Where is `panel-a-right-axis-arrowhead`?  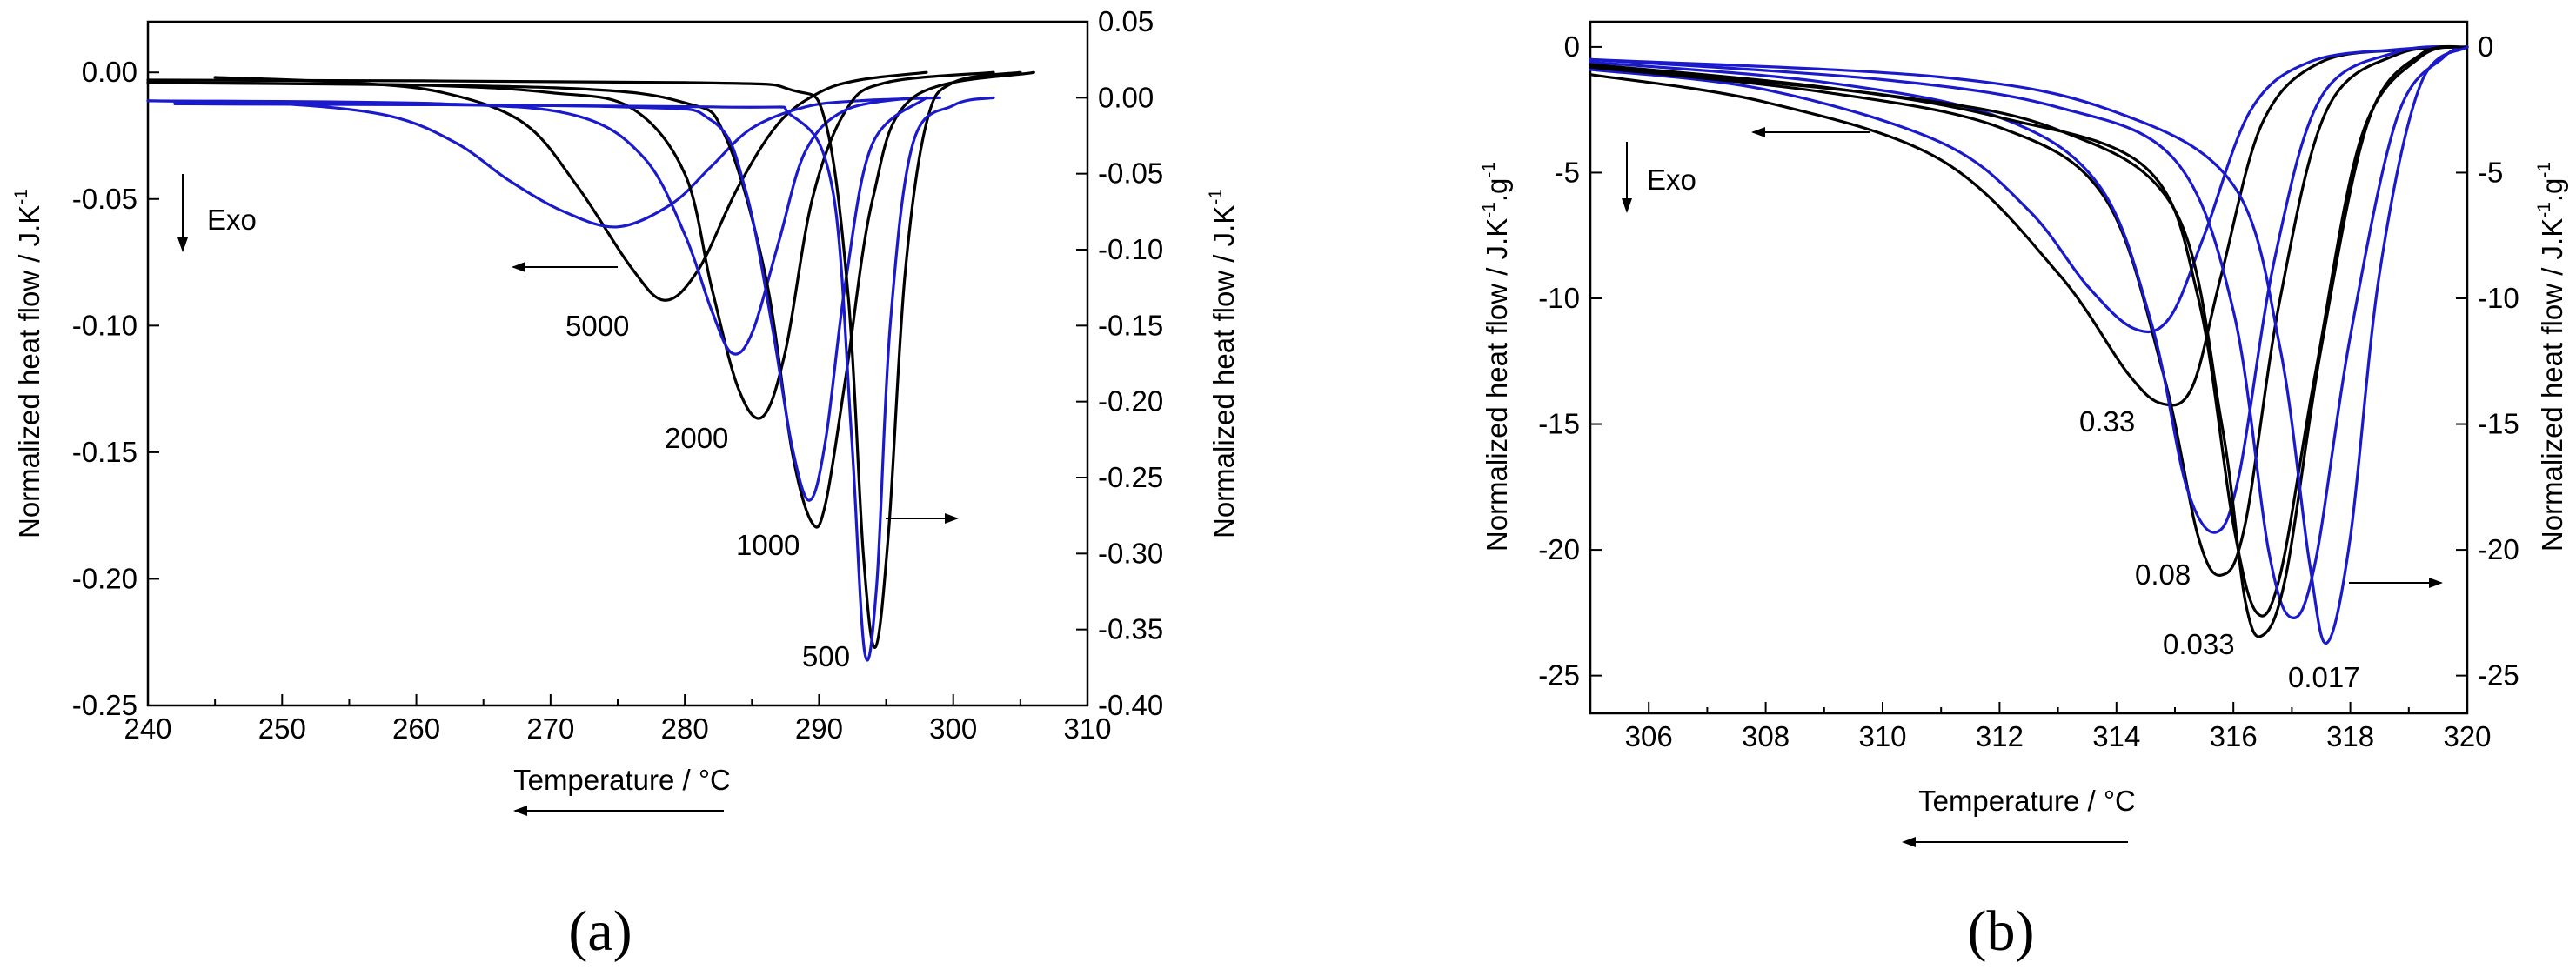
panel-a-right-axis-arrowhead is located at coordinates (952, 518).